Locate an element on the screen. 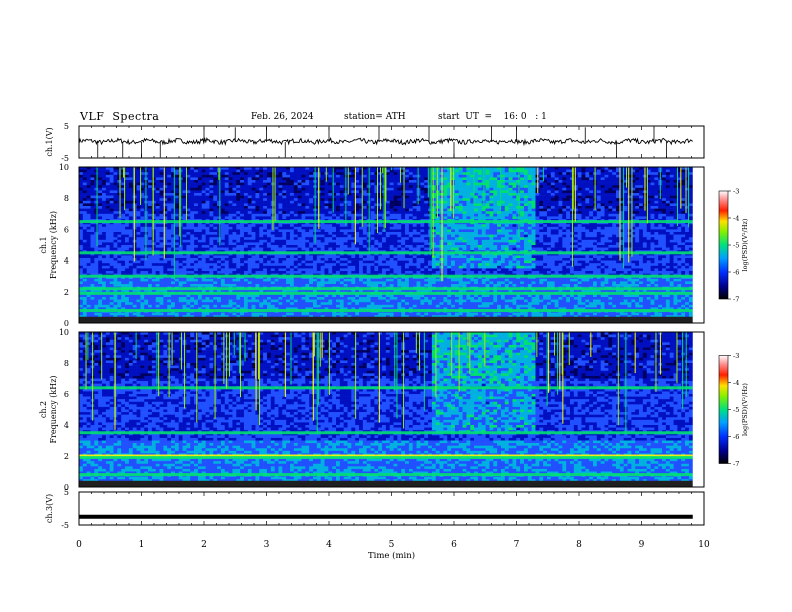 The image size is (792, 612). start-ut-label: start UT = 16: 0 : 1 is located at coordinates (492, 117).